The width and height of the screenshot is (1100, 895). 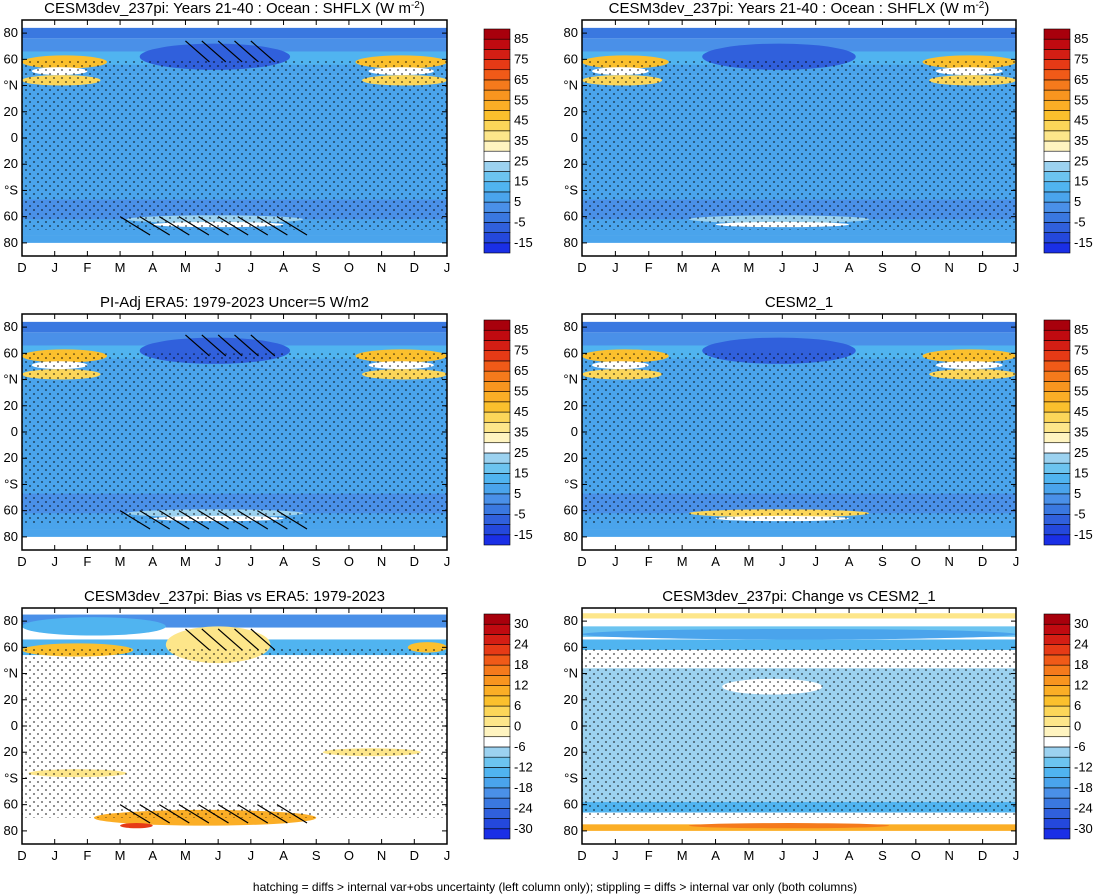 I want to click on title-superscript: -2, so click(x=415, y=5).